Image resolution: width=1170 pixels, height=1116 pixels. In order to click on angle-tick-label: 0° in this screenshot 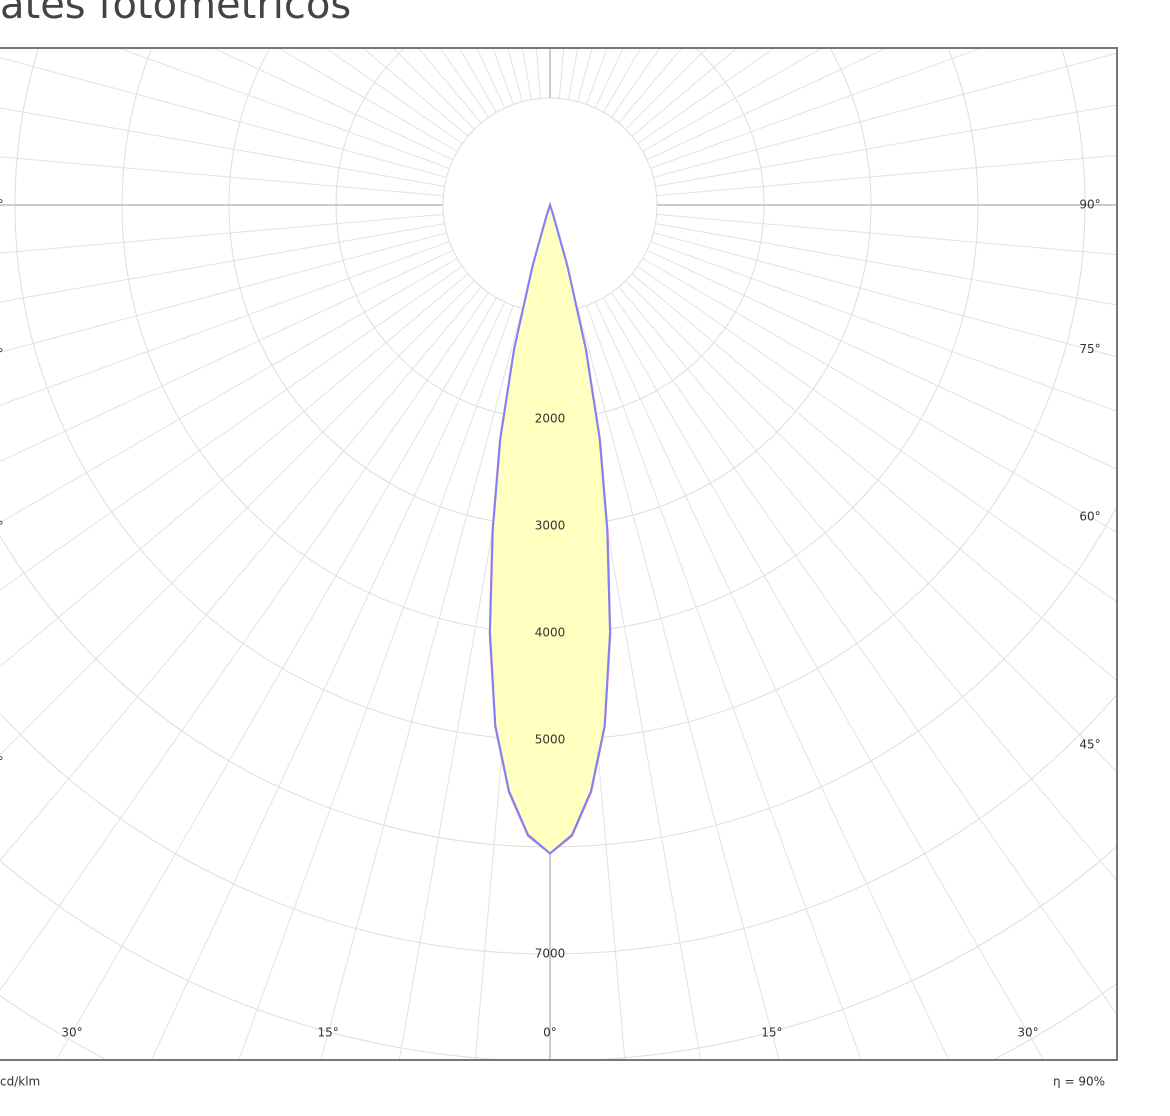, I will do `click(550, 1033)`.